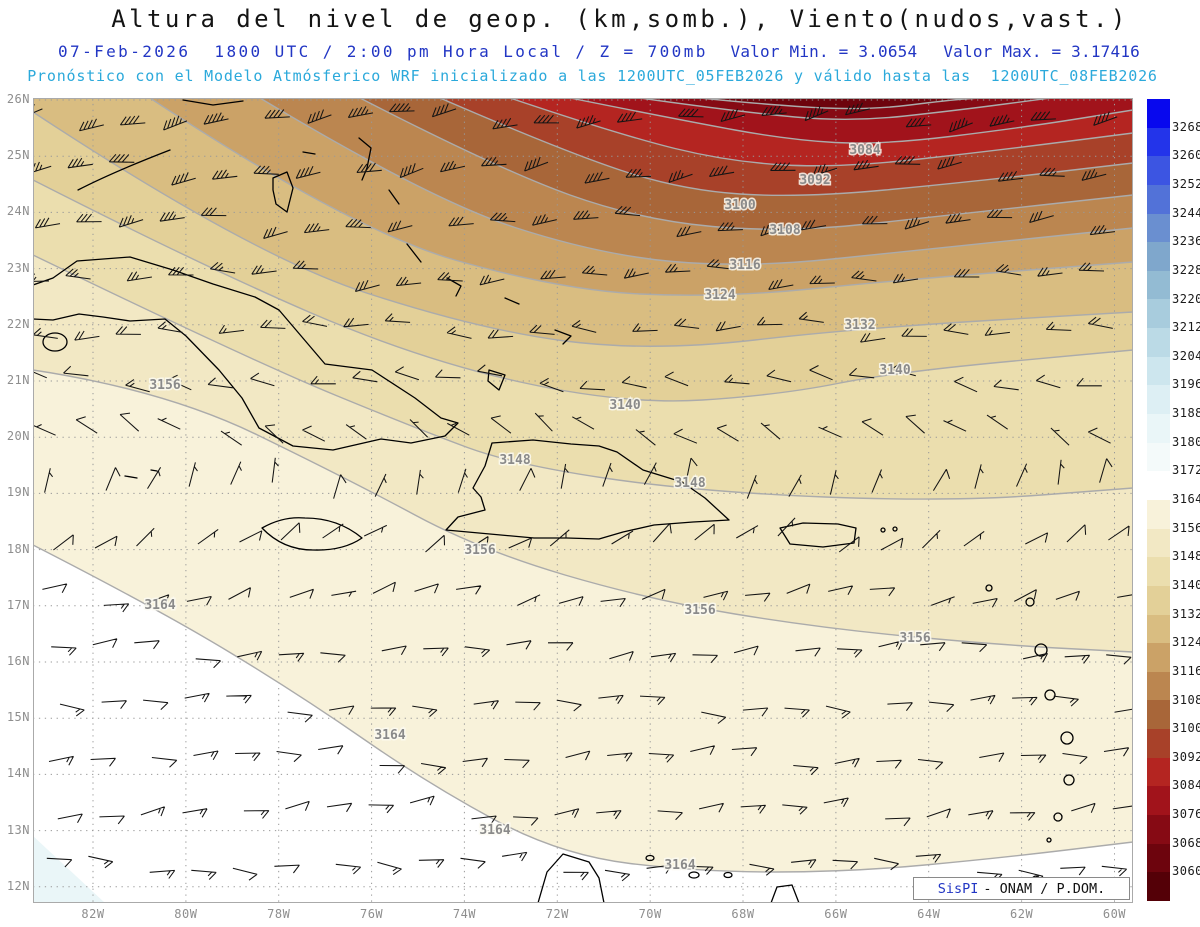  Describe the element at coordinates (864, 150) in the screenshot. I see `contour-label: 3084` at that location.